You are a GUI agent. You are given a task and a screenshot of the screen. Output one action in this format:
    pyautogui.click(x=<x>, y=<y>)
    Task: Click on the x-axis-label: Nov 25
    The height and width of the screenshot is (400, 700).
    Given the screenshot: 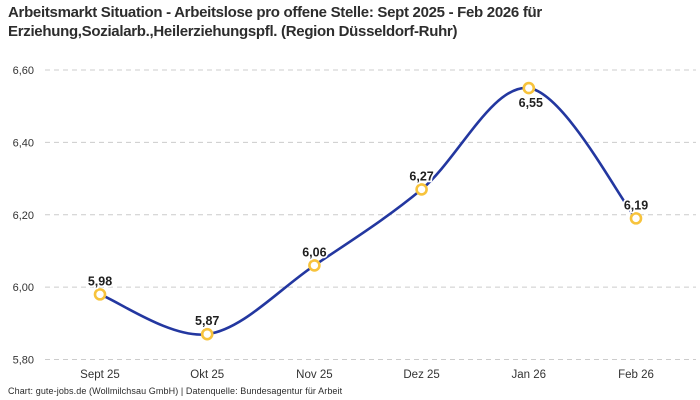 What is the action you would take?
    pyautogui.click(x=314, y=375)
    